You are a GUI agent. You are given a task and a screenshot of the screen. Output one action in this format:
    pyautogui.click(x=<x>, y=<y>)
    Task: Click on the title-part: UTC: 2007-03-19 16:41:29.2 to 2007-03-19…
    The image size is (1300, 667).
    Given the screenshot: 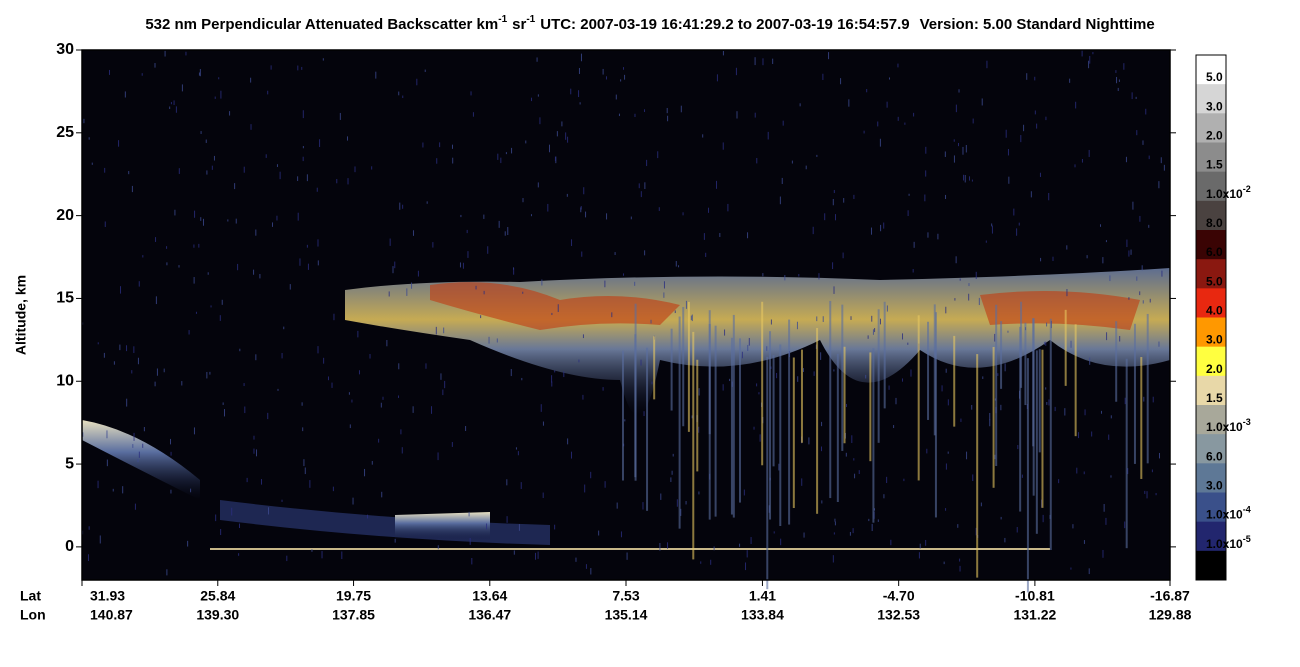 What is the action you would take?
    pyautogui.click(x=724, y=24)
    